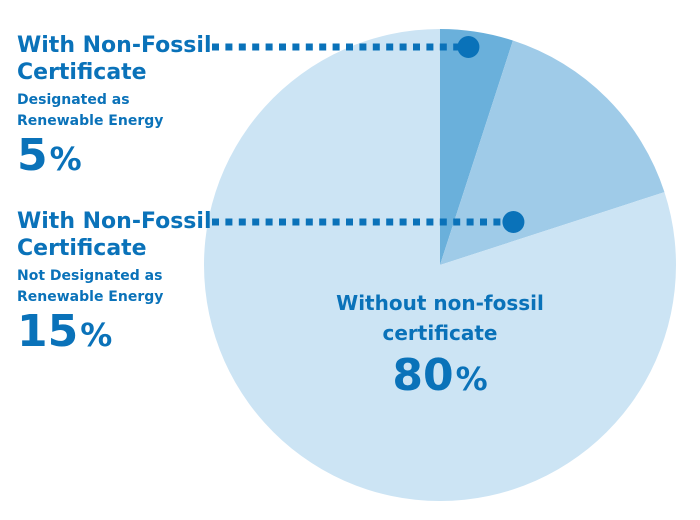 The width and height of the screenshot is (700, 520). I want to click on label-without-certificate: Without non-fossil certificate 80%, so click(440, 343).